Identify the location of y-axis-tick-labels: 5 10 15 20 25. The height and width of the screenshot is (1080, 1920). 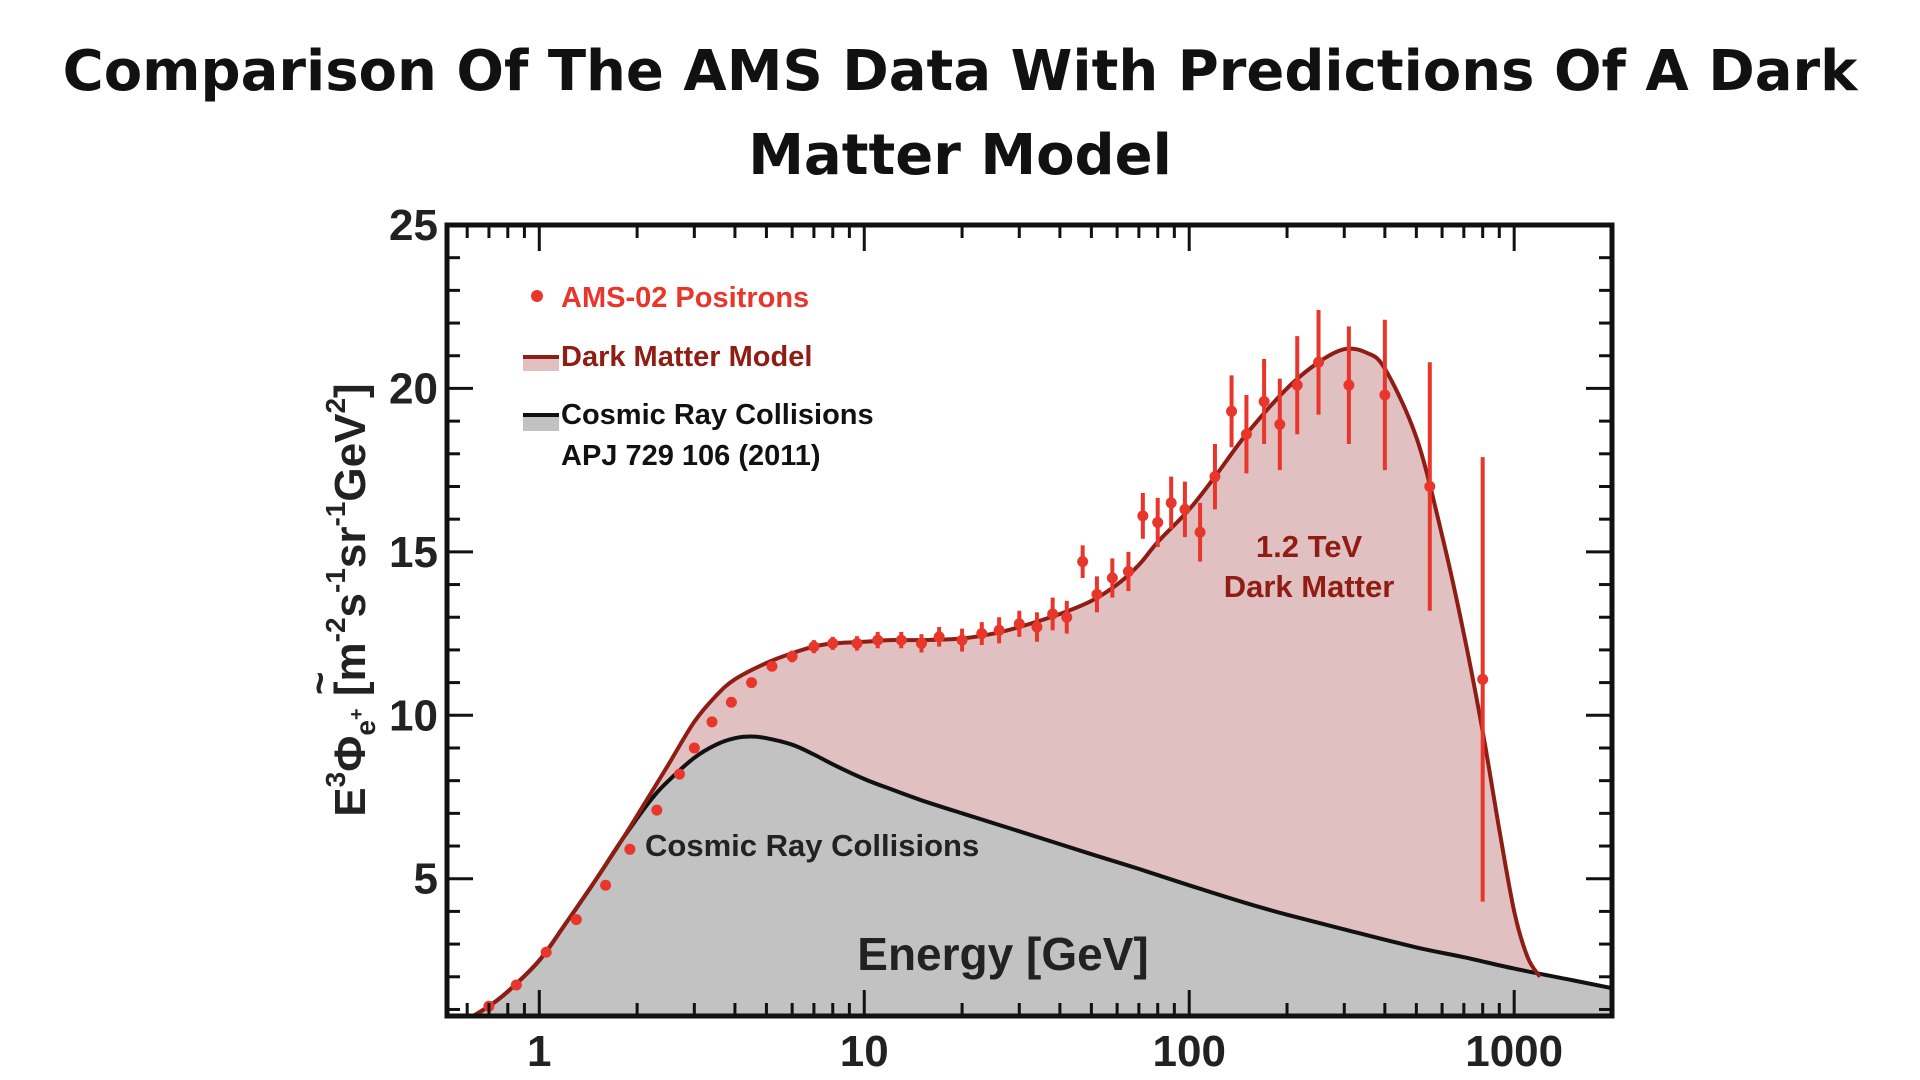
(413, 552).